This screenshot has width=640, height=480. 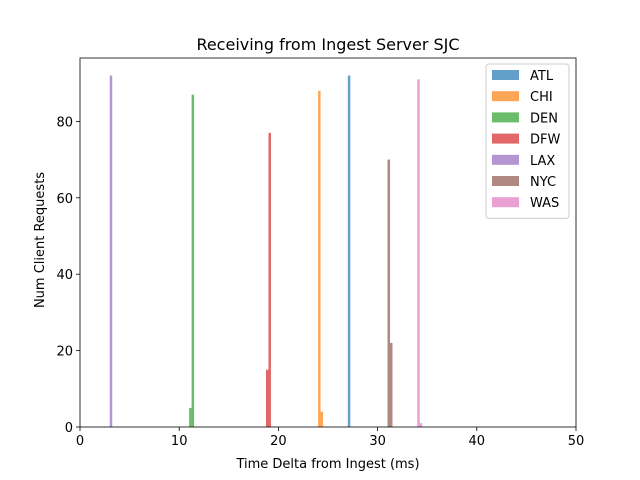 What do you see at coordinates (477, 441) in the screenshot?
I see `x-tick-label: 40` at bounding box center [477, 441].